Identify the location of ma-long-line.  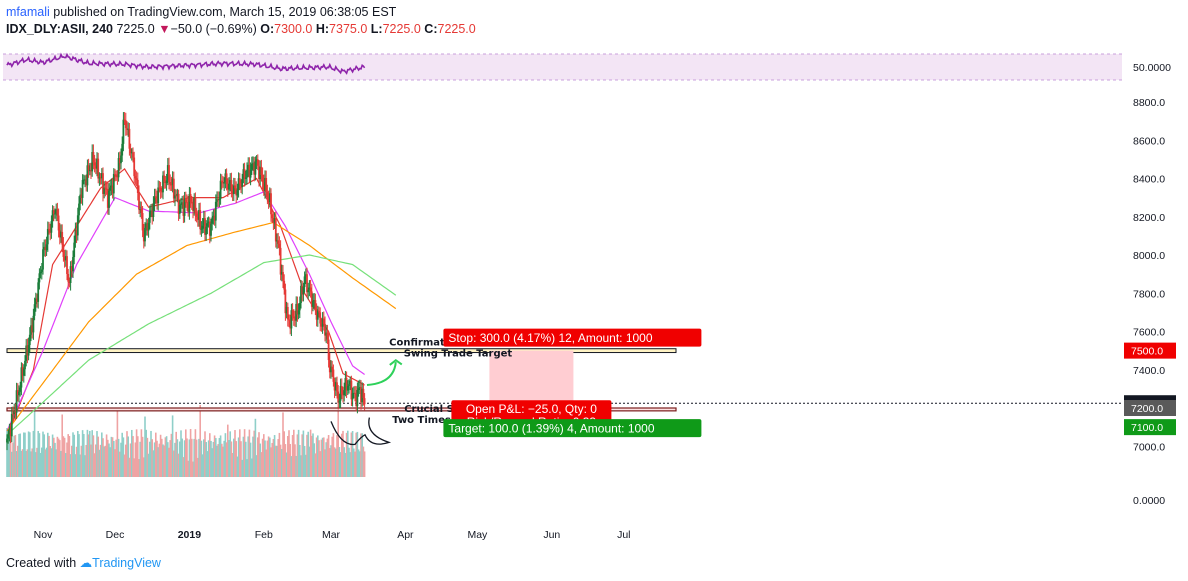
(201, 345).